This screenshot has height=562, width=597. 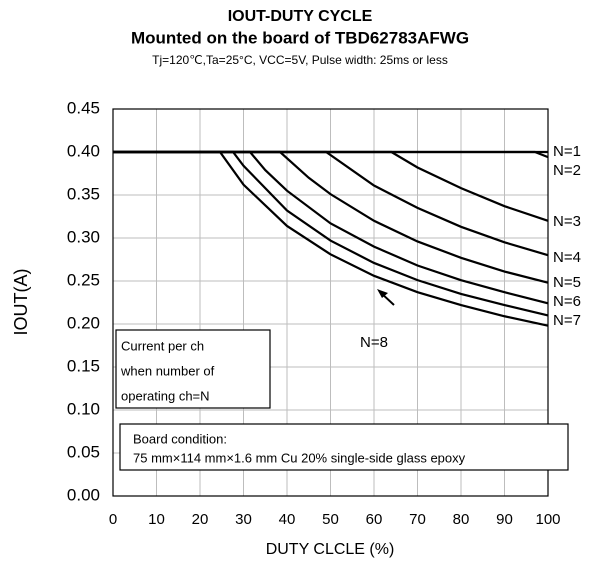 I want to click on y-tick-label: 0.30, so click(x=83, y=236).